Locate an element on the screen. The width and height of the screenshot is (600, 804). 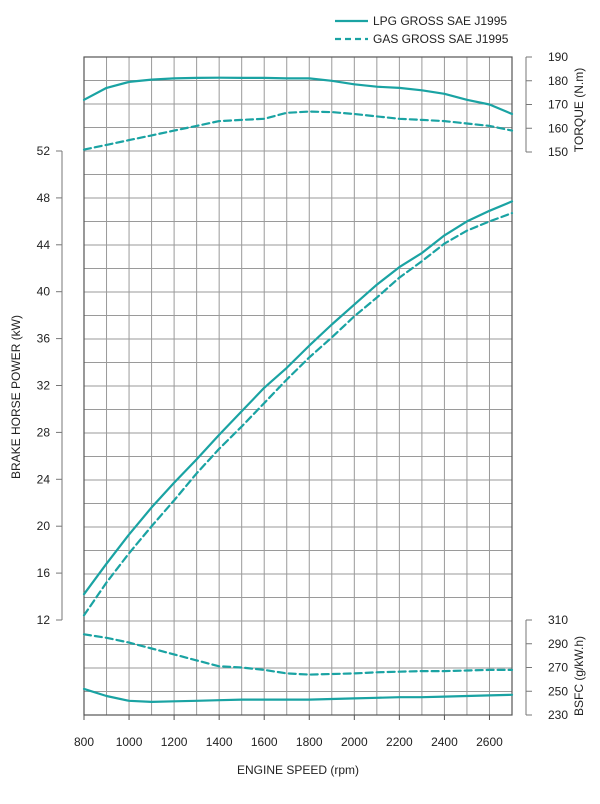
power-axis-title: BRAKE HORSE POWER (kW) is located at coordinates (16, 397).